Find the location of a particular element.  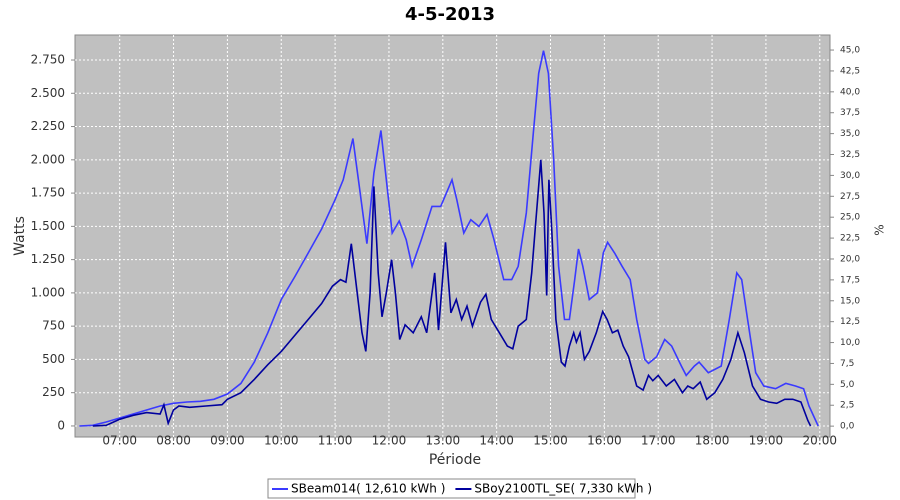

y2-tick-label: 12,5 is located at coordinates (850, 322).